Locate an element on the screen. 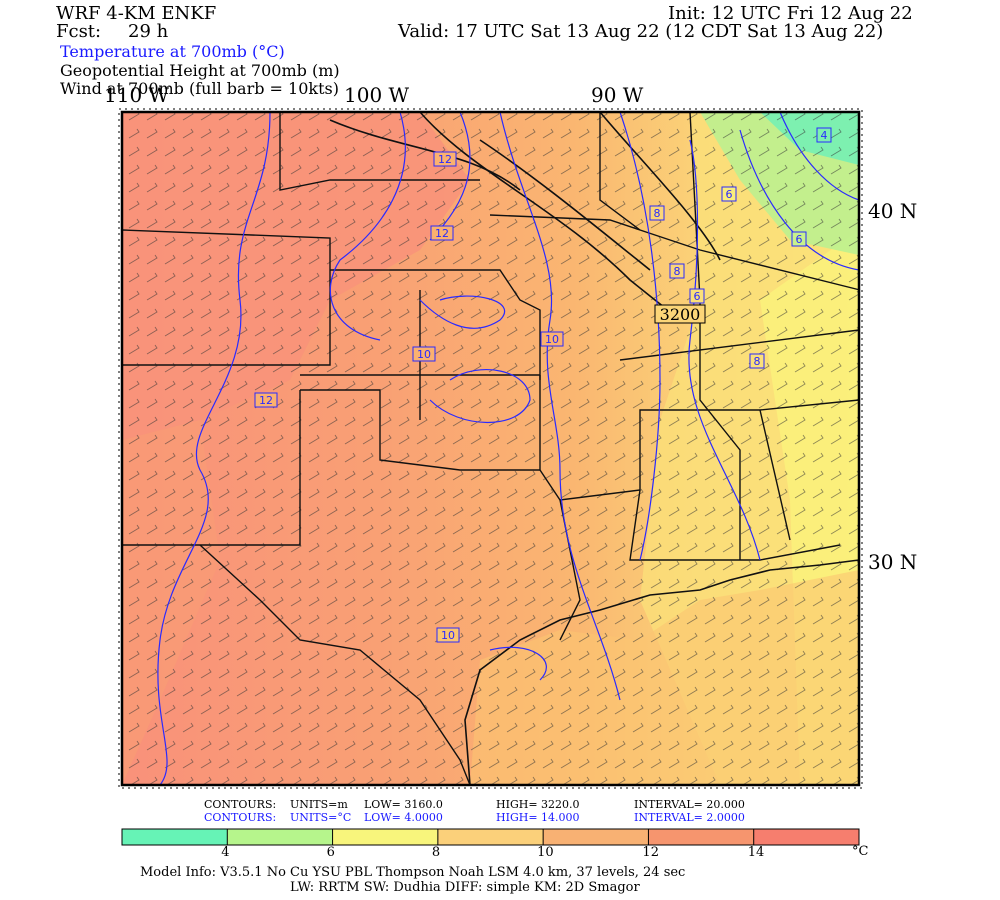 The width and height of the screenshot is (1000, 900). height-contour-name: CONTOURS: is located at coordinates (240, 804).